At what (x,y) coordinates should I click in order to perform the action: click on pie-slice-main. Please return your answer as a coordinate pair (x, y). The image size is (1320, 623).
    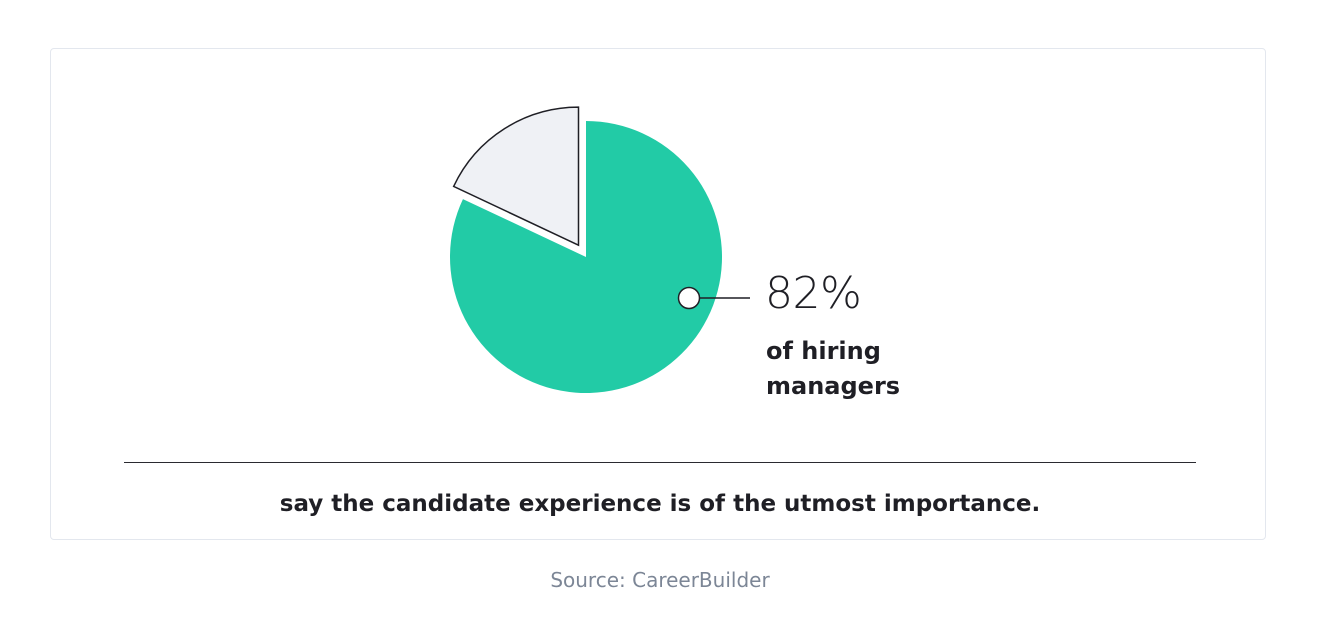
    Looking at the image, I should click on (586, 257).